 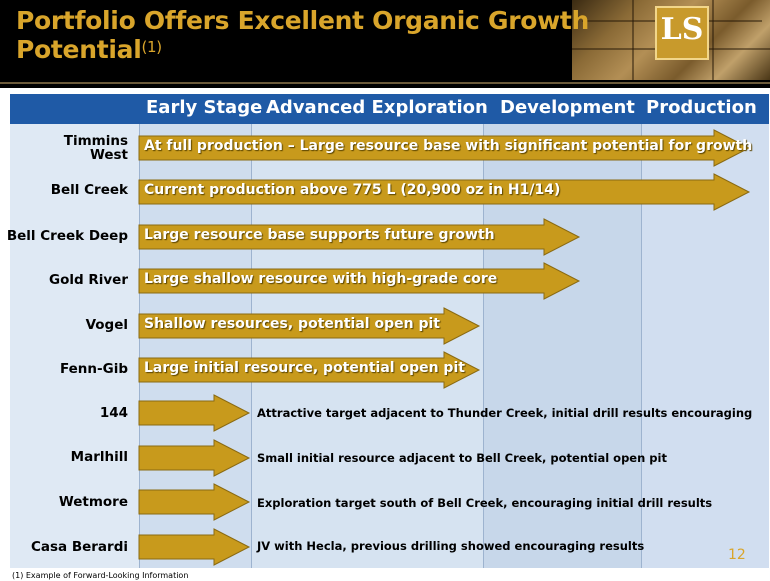 I want to click on page-number: 12, so click(x=737, y=555).